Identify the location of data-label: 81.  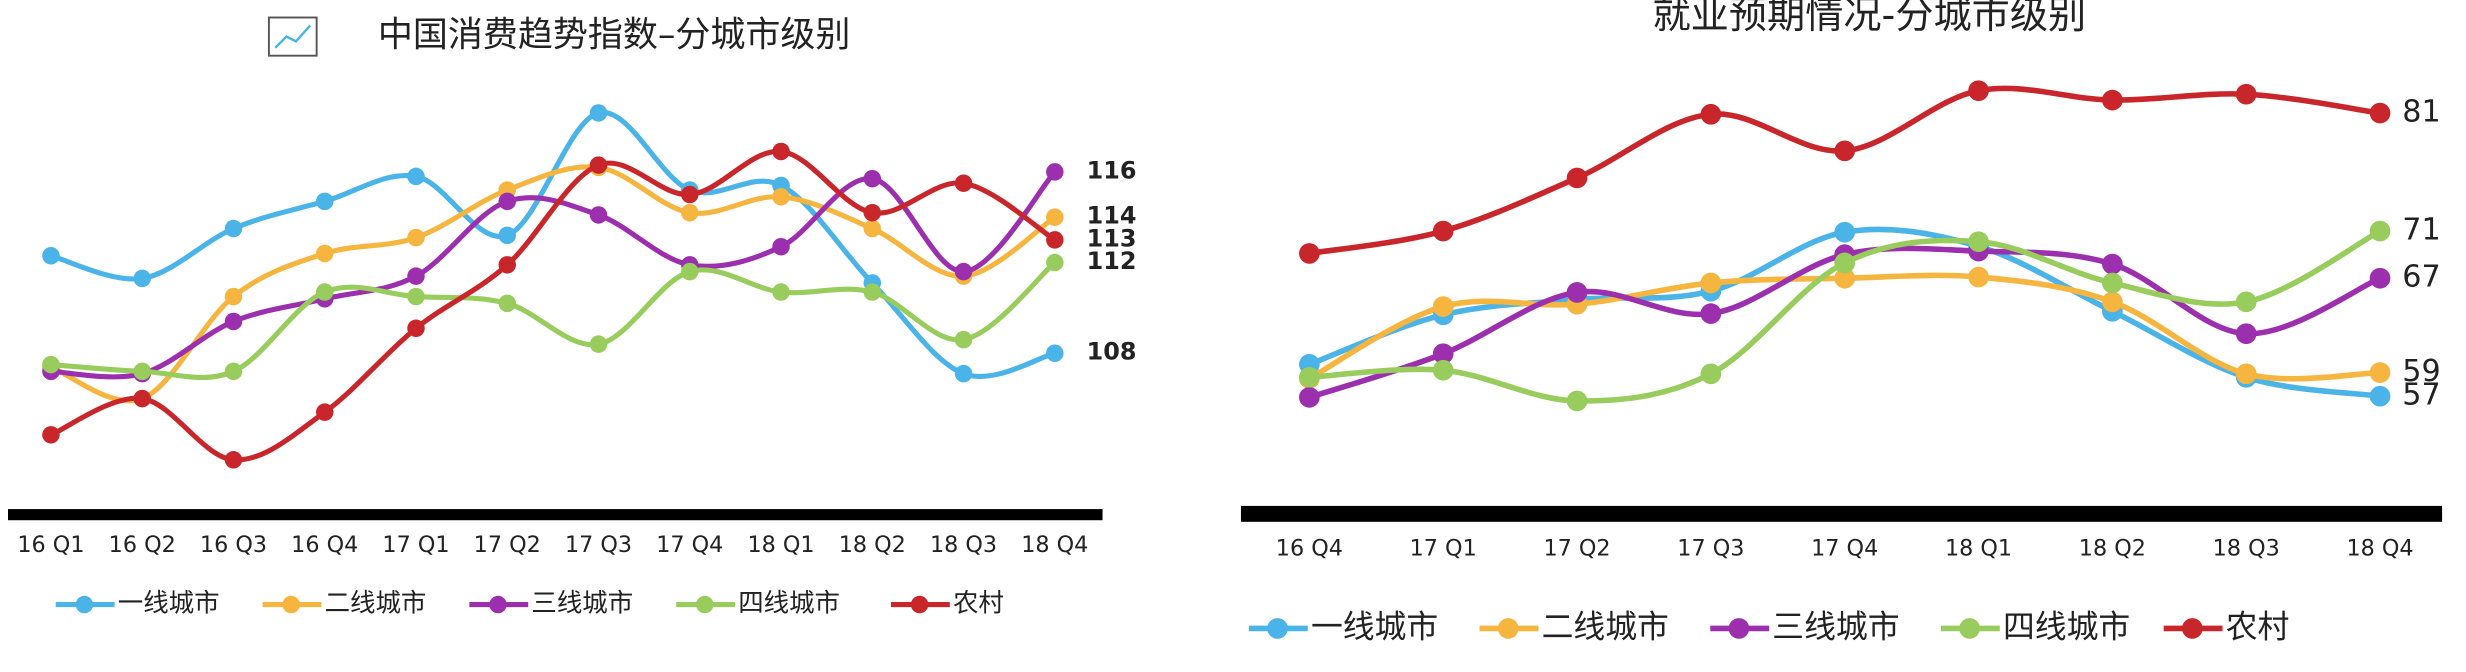
(2421, 112).